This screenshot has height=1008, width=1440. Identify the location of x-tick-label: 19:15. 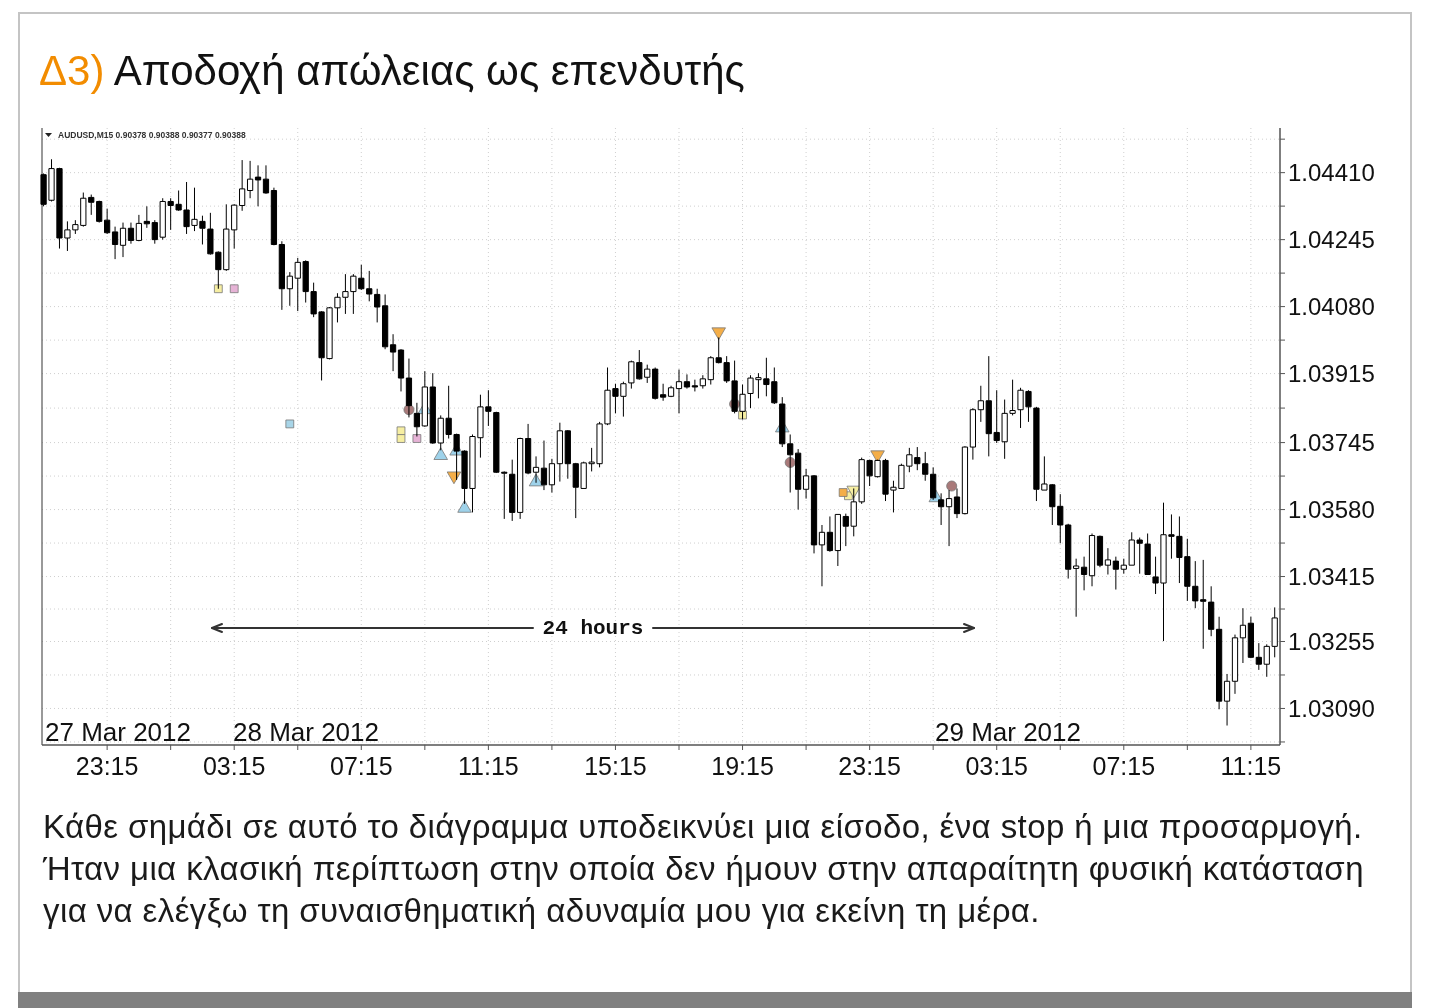
(742, 766).